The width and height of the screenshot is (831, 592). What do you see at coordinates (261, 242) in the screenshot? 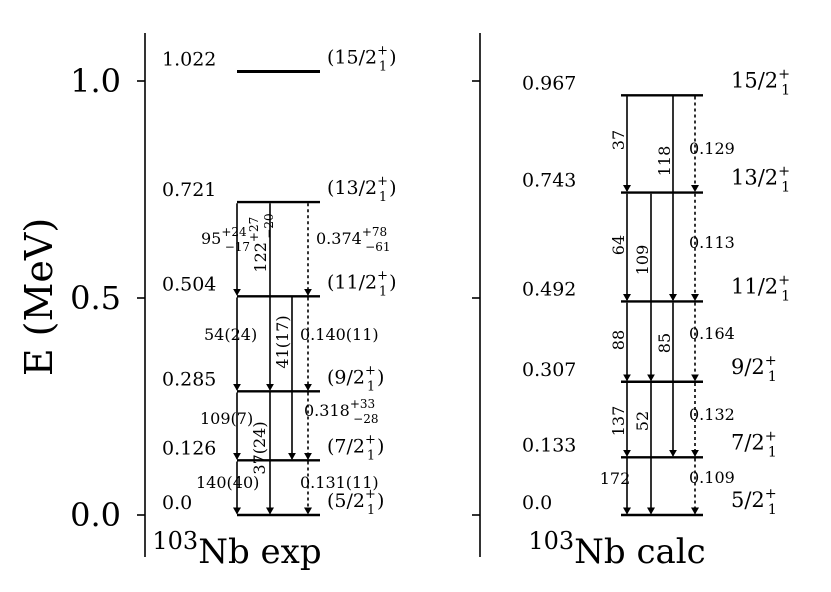
I see `e2-value-label: 122+27−20` at bounding box center [261, 242].